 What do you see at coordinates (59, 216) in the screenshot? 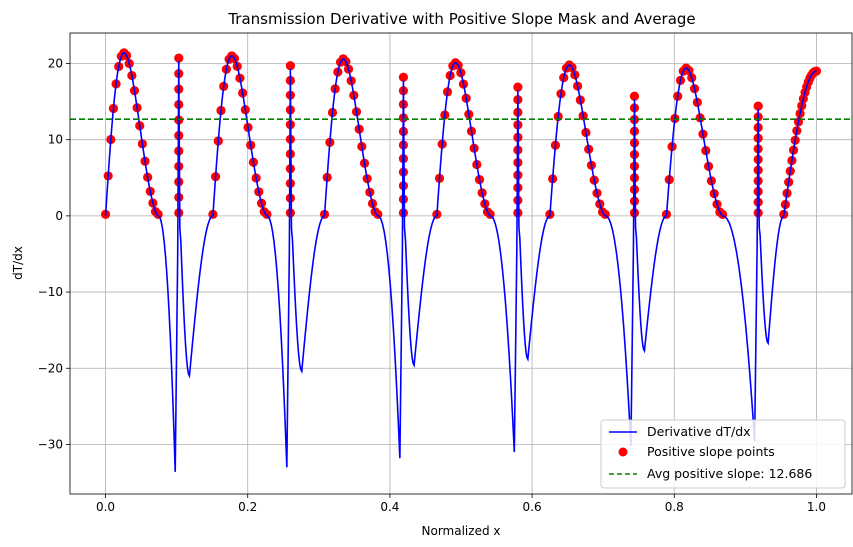
I see `y-tick-label: 0` at bounding box center [59, 216].